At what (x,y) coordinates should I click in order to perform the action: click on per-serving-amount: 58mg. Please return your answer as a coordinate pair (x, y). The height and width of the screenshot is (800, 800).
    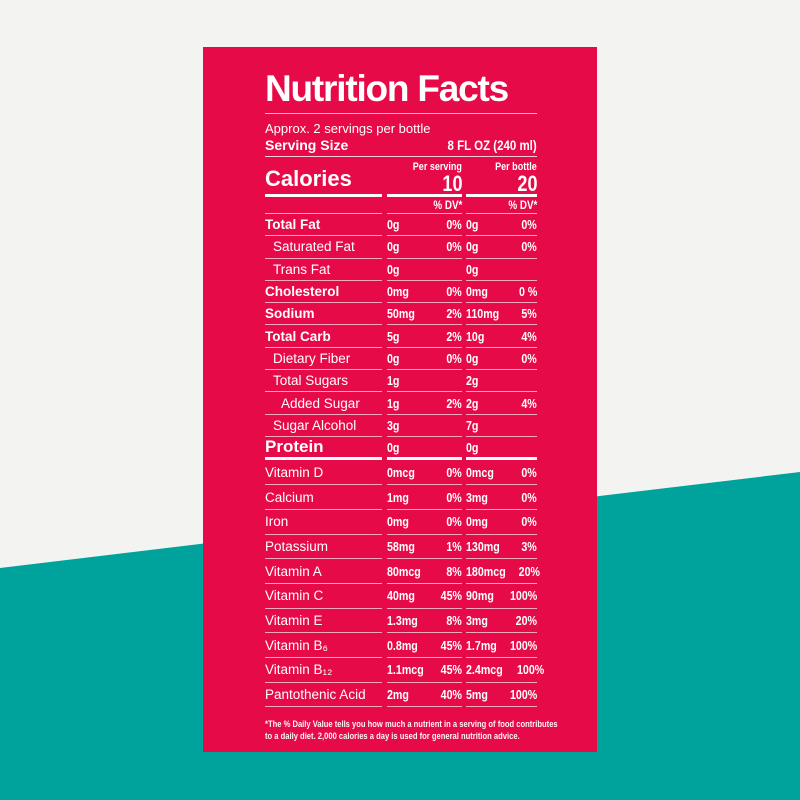
    Looking at the image, I should click on (401, 546).